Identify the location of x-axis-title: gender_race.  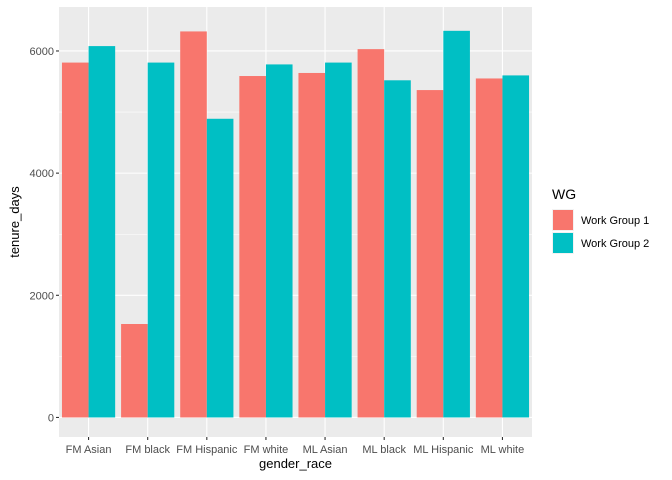
(295, 463).